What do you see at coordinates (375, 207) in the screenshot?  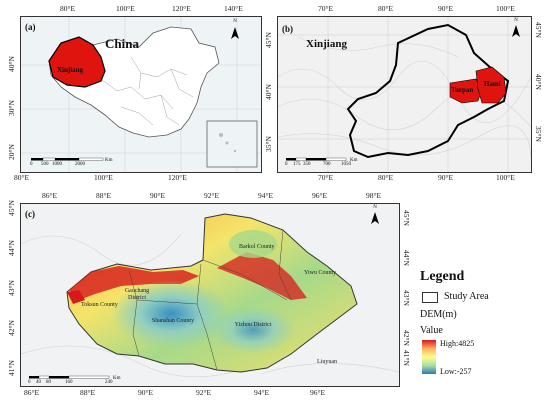 I see `panel-c-north-label: N` at bounding box center [375, 207].